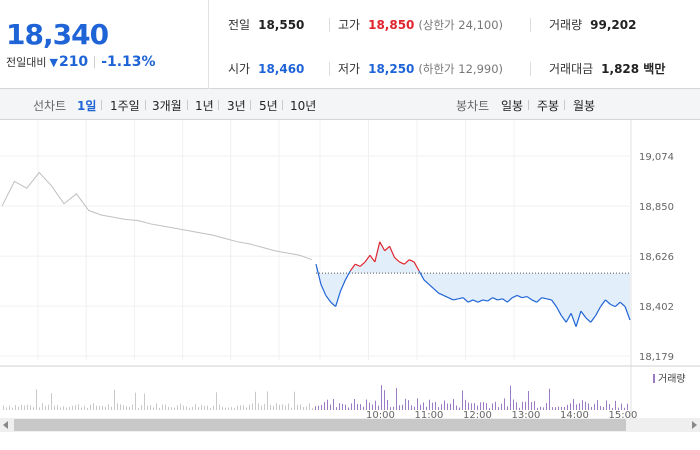  I want to click on down-arrow-icon: ▼, so click(53, 62).